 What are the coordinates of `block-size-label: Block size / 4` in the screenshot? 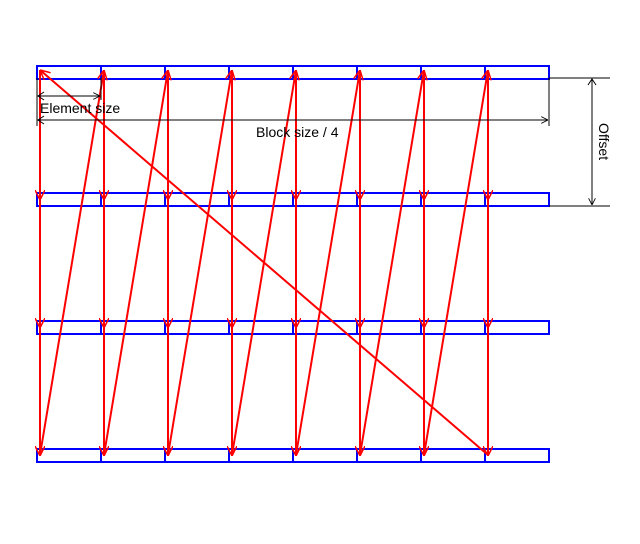 It's located at (297, 132).